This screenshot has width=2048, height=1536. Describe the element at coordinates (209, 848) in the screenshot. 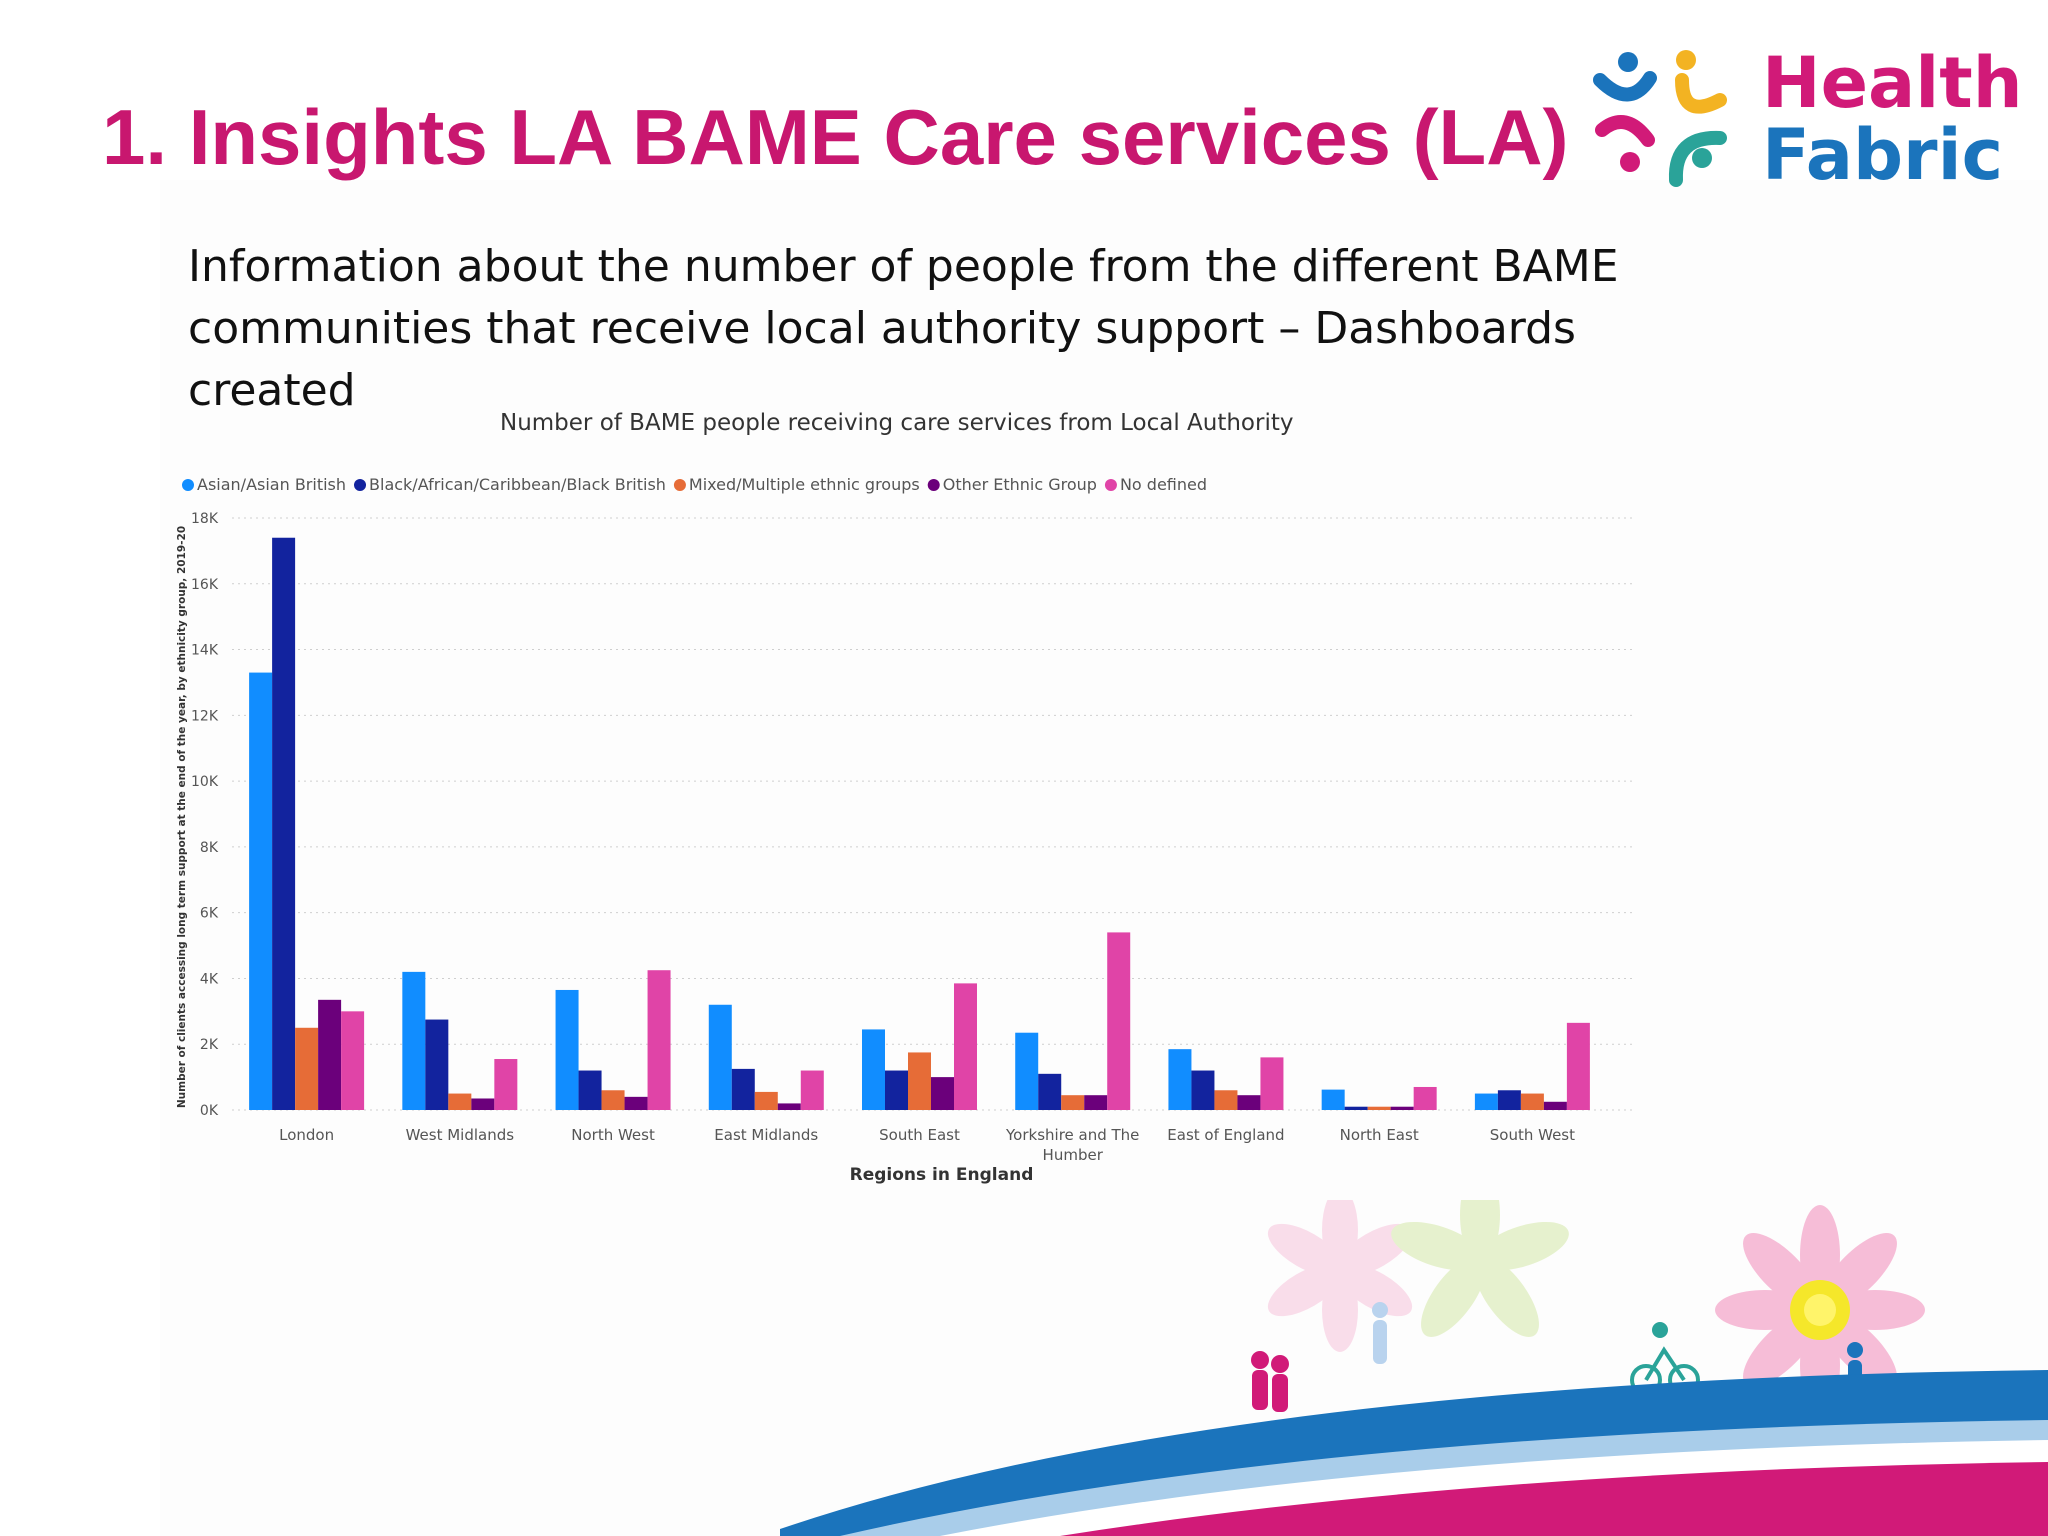

I see `y-tick-label: 8K` at that location.